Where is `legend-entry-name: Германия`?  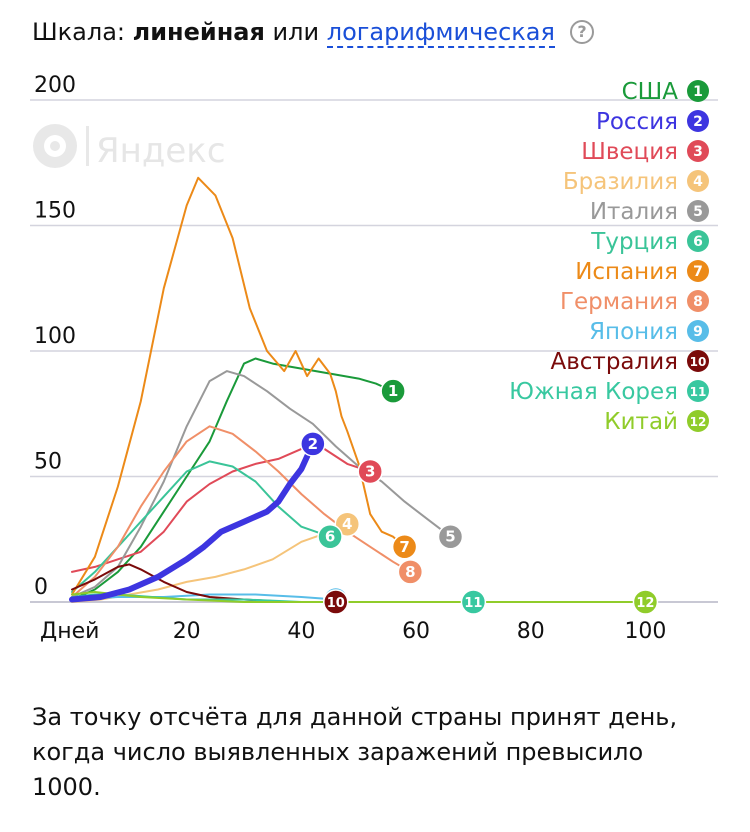 legend-entry-name: Германия is located at coordinates (619, 302).